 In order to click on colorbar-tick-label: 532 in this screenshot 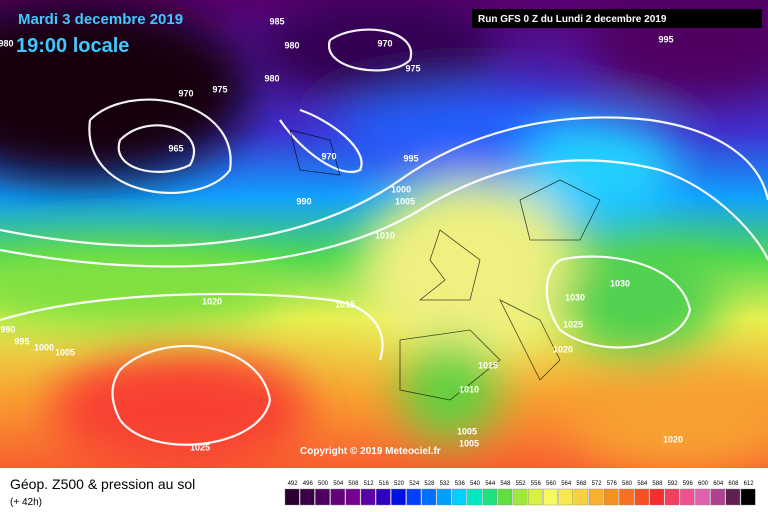, I will do `click(445, 484)`.